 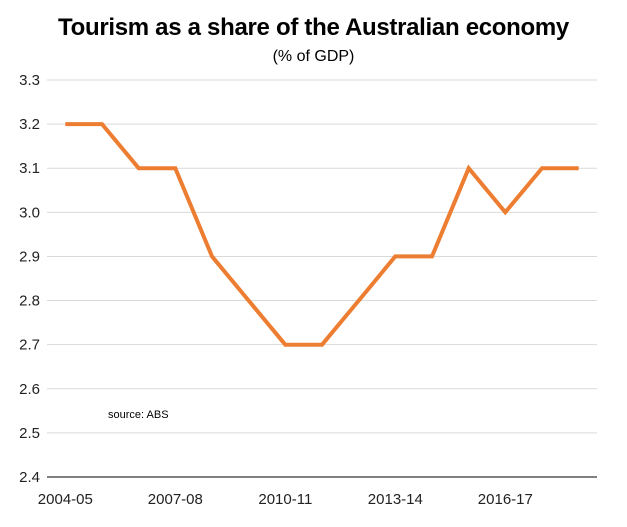 I want to click on y-tick-label: 2.6, so click(x=29, y=389).